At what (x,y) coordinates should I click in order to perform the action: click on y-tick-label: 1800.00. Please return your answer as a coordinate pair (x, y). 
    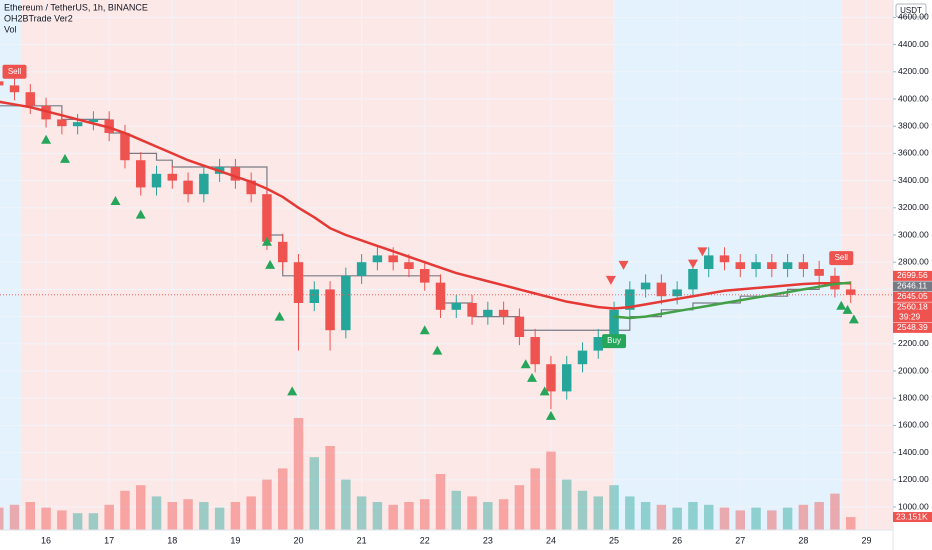
    Looking at the image, I should click on (913, 397).